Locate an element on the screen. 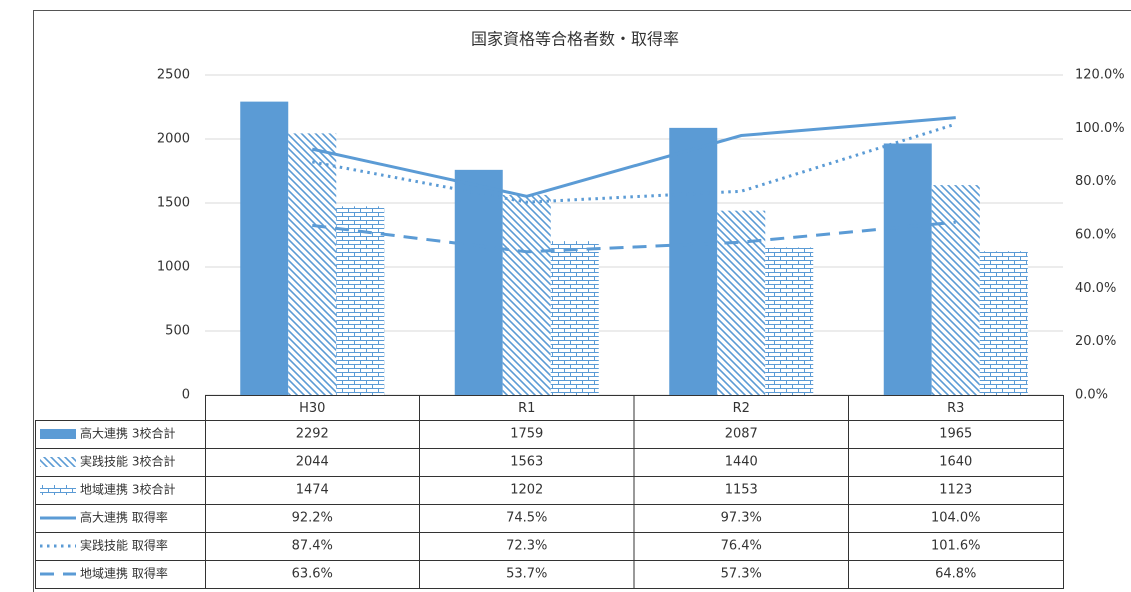 Image resolution: width=1131 pixels, height=592 pixels. legend-label: 高大連携 取得率 is located at coordinates (124, 517).